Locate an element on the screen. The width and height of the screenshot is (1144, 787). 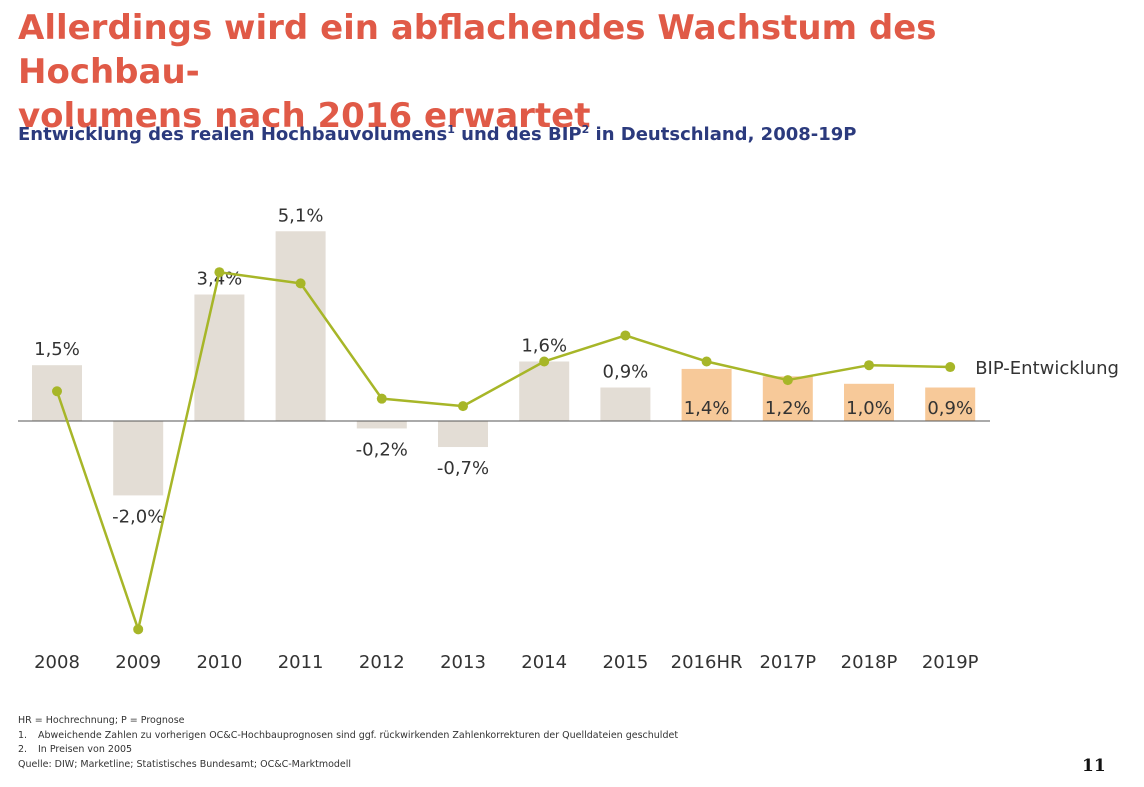
bar-value-label-2019P: 0,9% is located at coordinates (950, 408).